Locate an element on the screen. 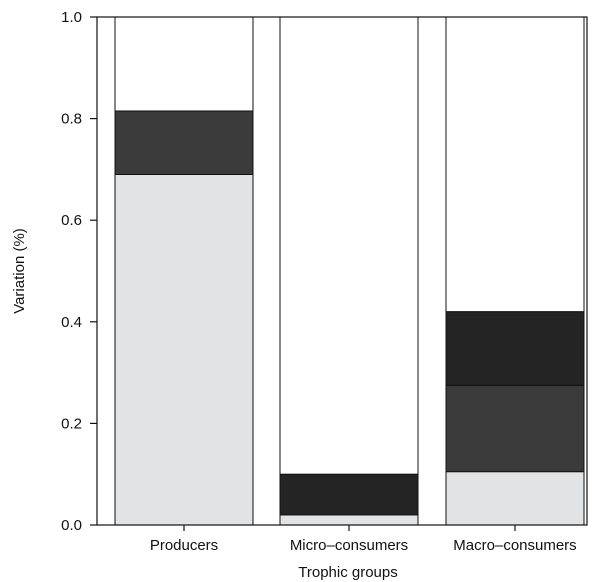  x-category-label: Micro–consumers is located at coordinates (349, 545).